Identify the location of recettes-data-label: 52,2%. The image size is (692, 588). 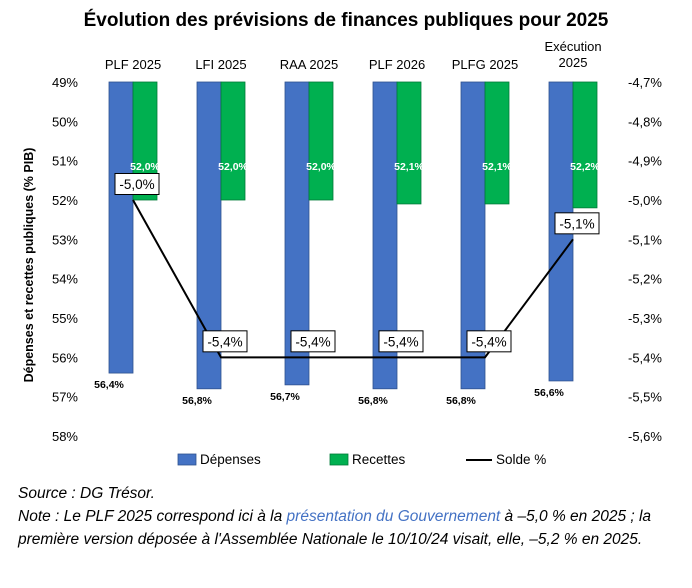
(585, 167).